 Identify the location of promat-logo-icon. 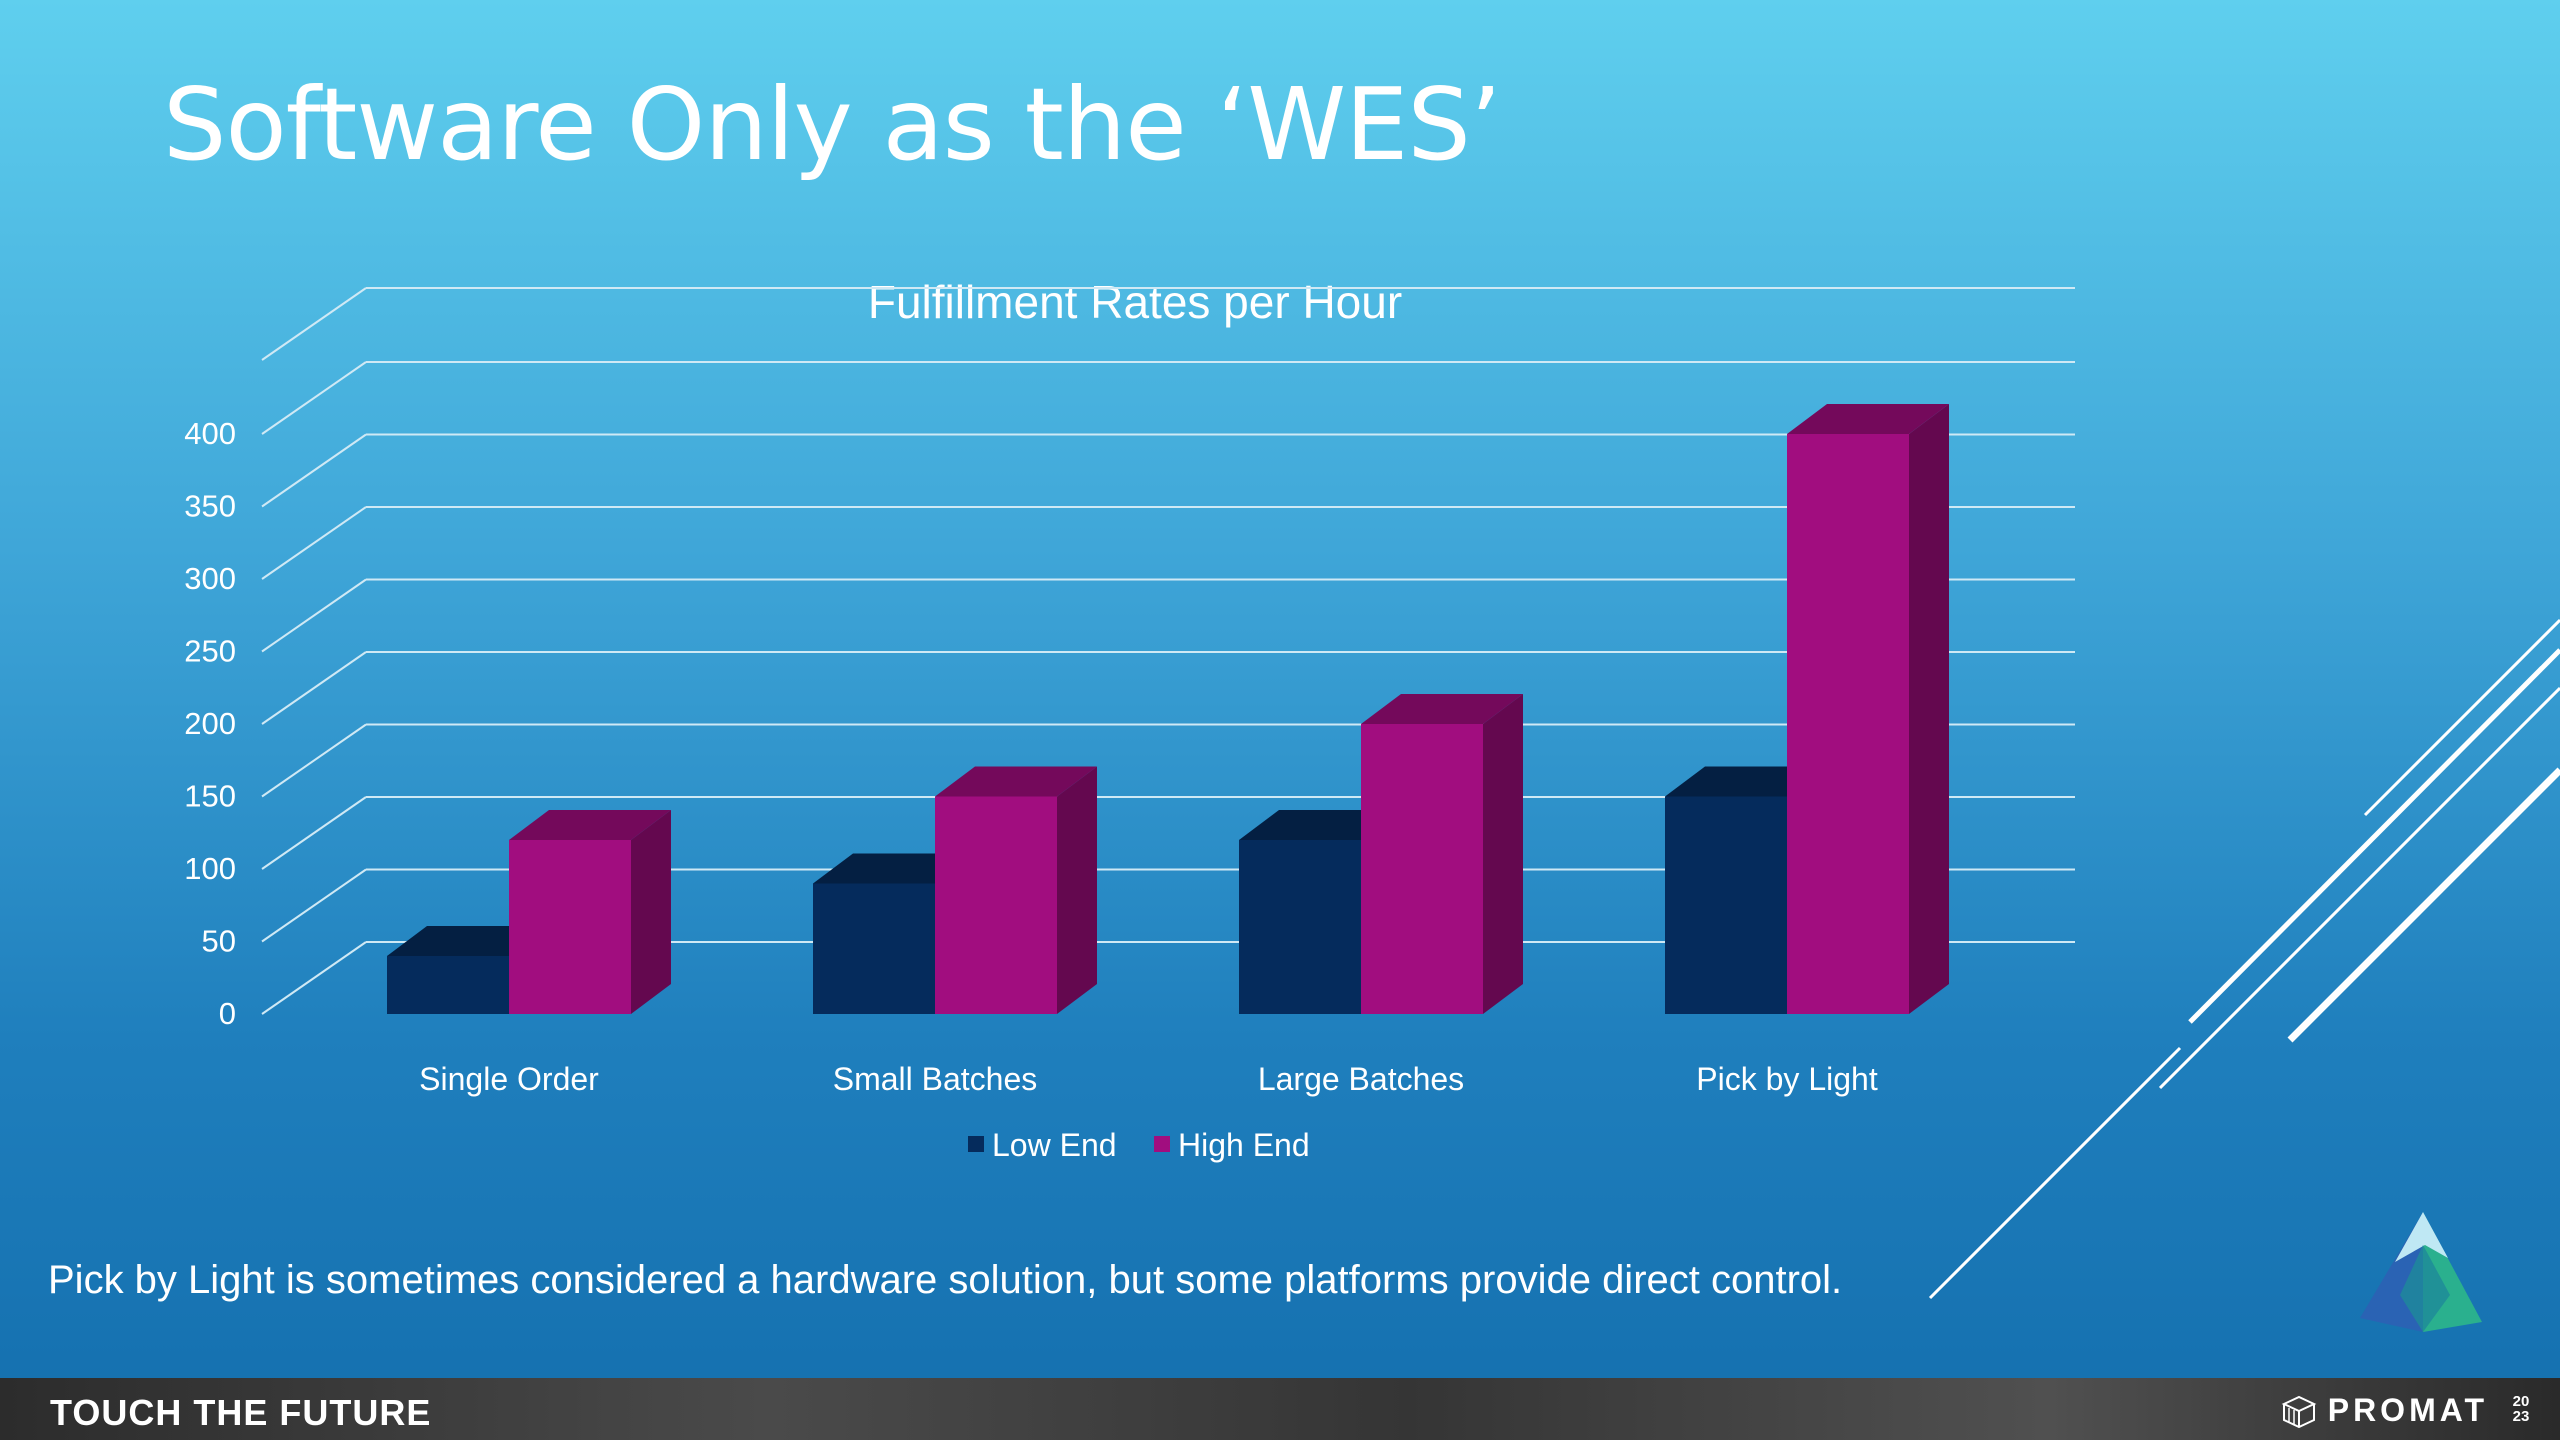
(2299, 1411).